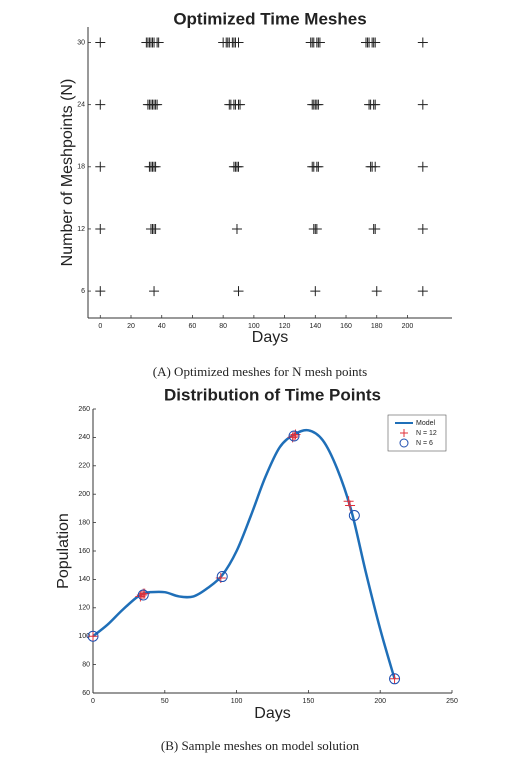 Image resolution: width=521 pixels, height=767 pixels. I want to click on x-tick-label: 20, so click(131, 326).